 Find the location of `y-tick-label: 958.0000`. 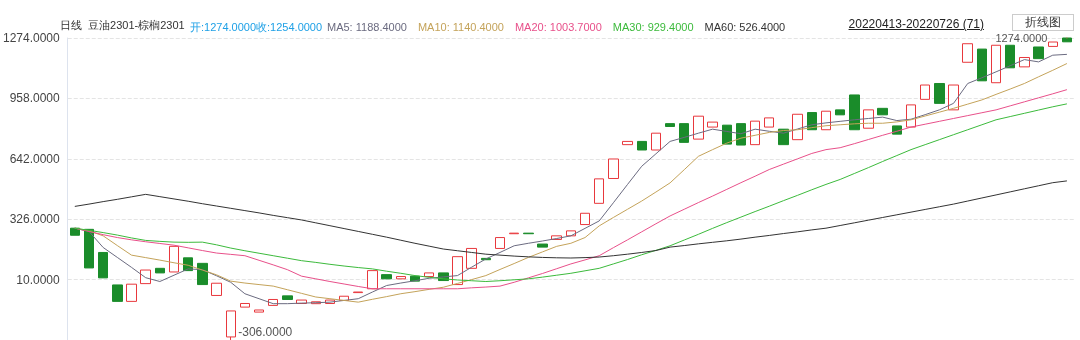

y-tick-label: 958.0000 is located at coordinates (35, 98).